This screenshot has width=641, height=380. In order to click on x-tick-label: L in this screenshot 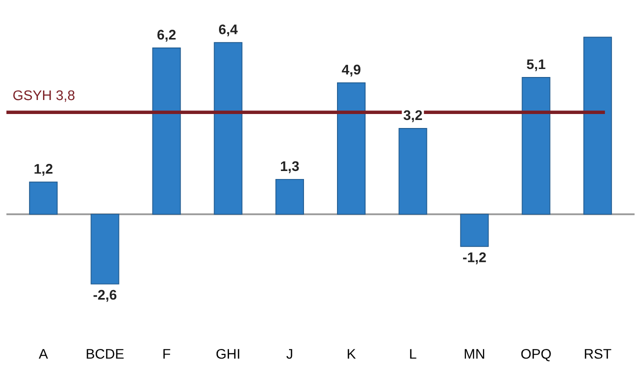, I will do `click(413, 354)`.